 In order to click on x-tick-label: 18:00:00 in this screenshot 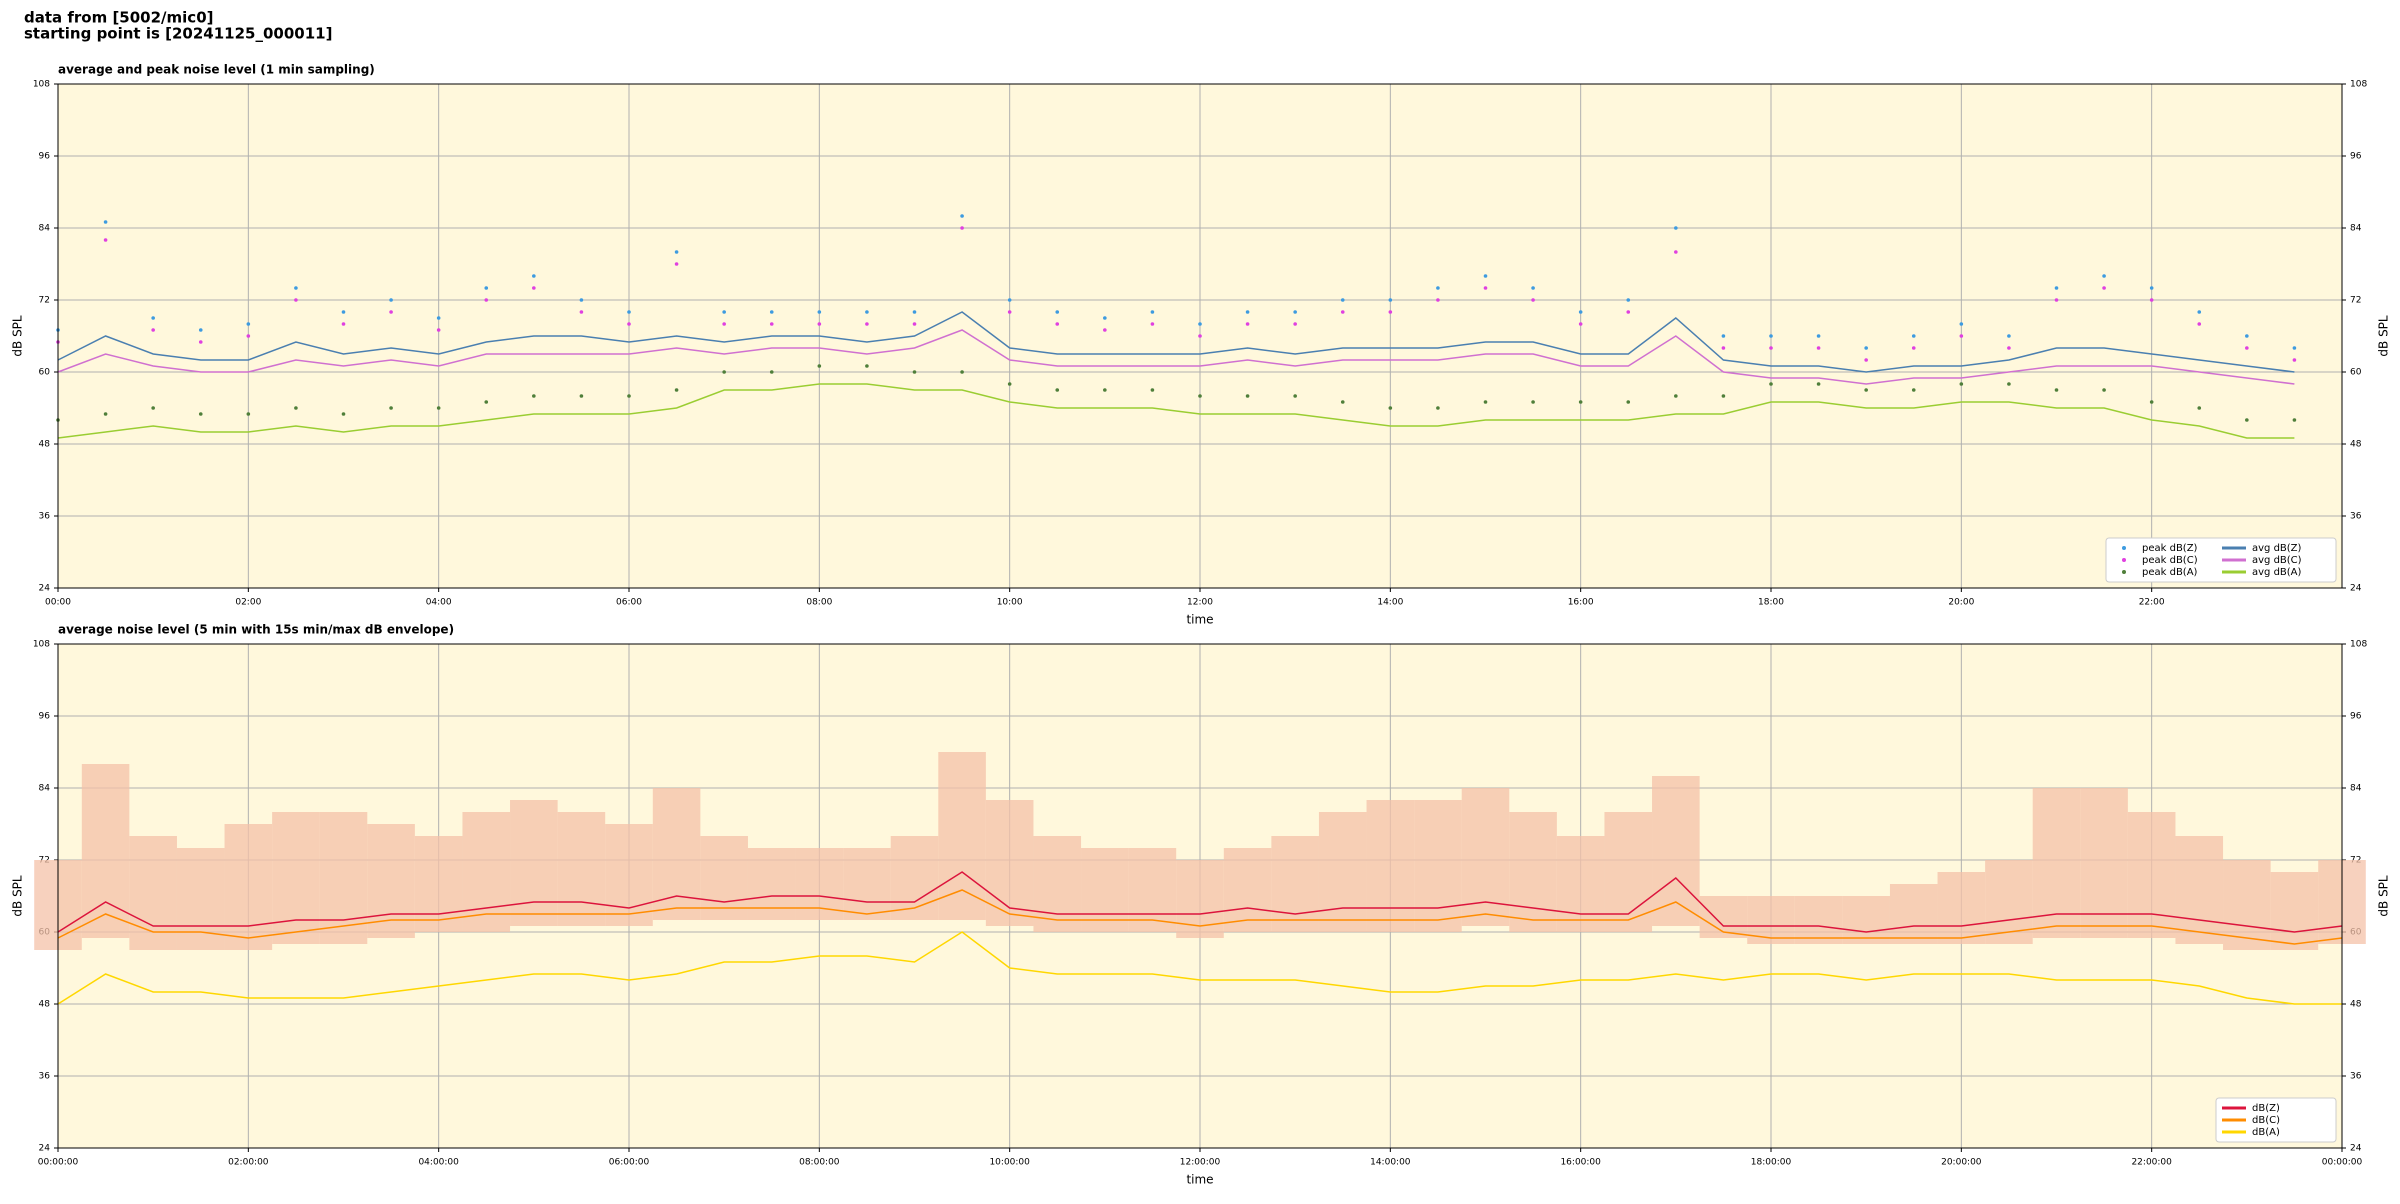, I will do `click(1771, 1163)`.